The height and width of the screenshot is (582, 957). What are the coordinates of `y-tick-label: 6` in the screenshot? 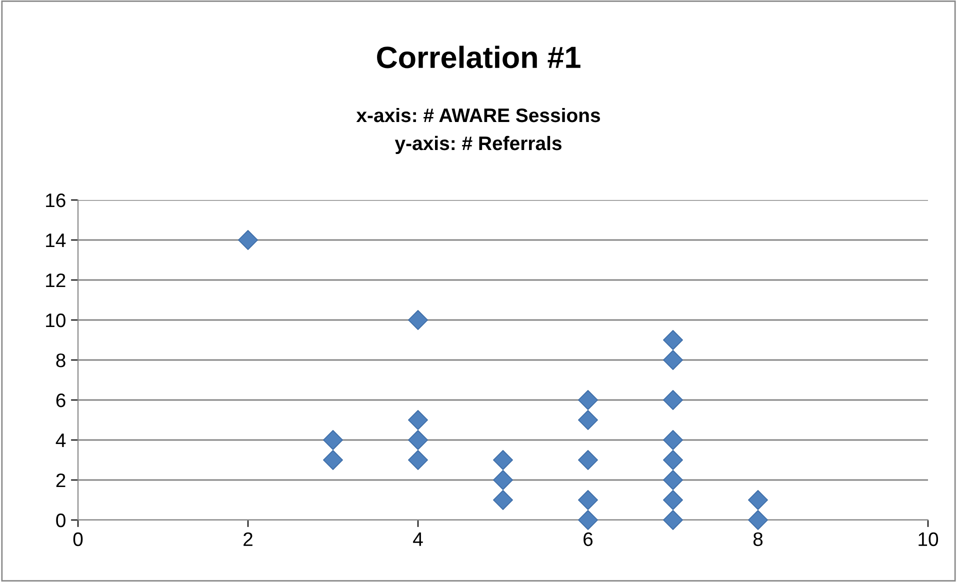 It's located at (61, 400).